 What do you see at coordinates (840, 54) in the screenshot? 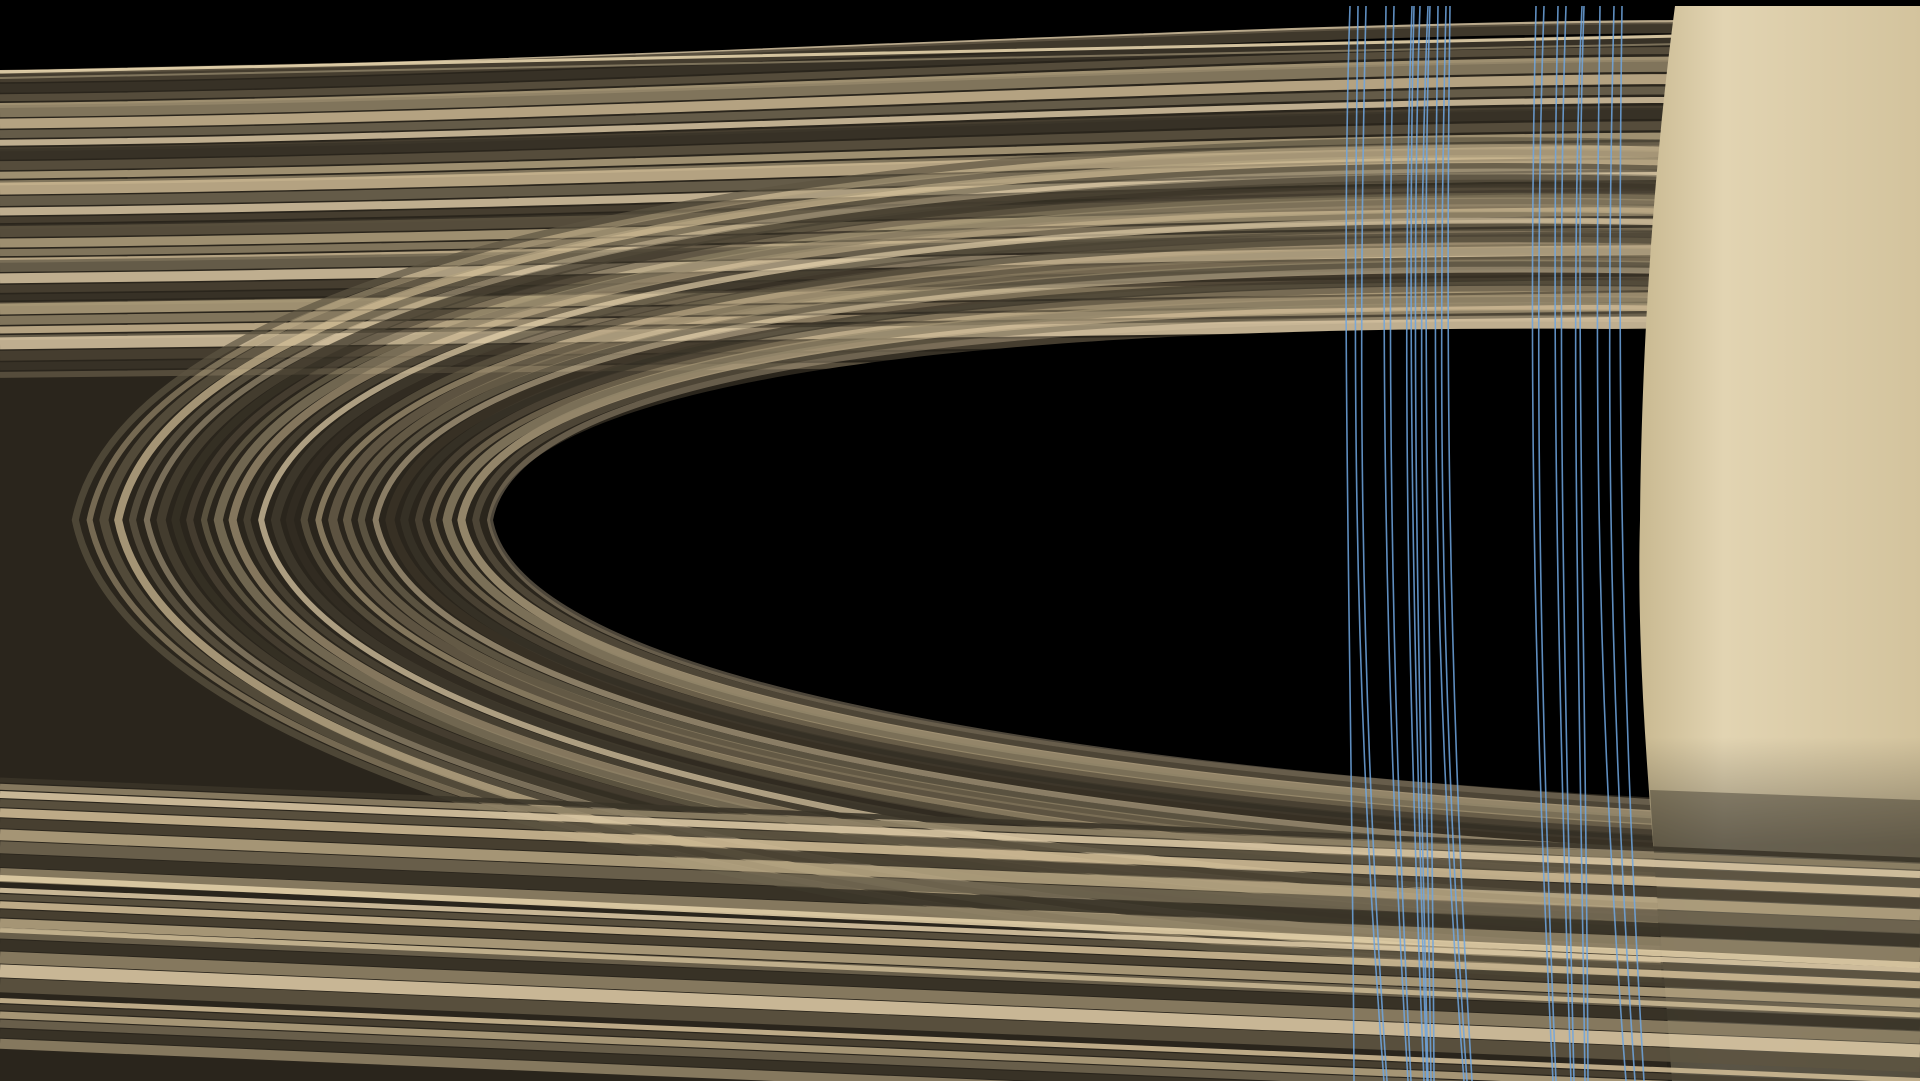
I see `outer-ring-edge` at bounding box center [840, 54].